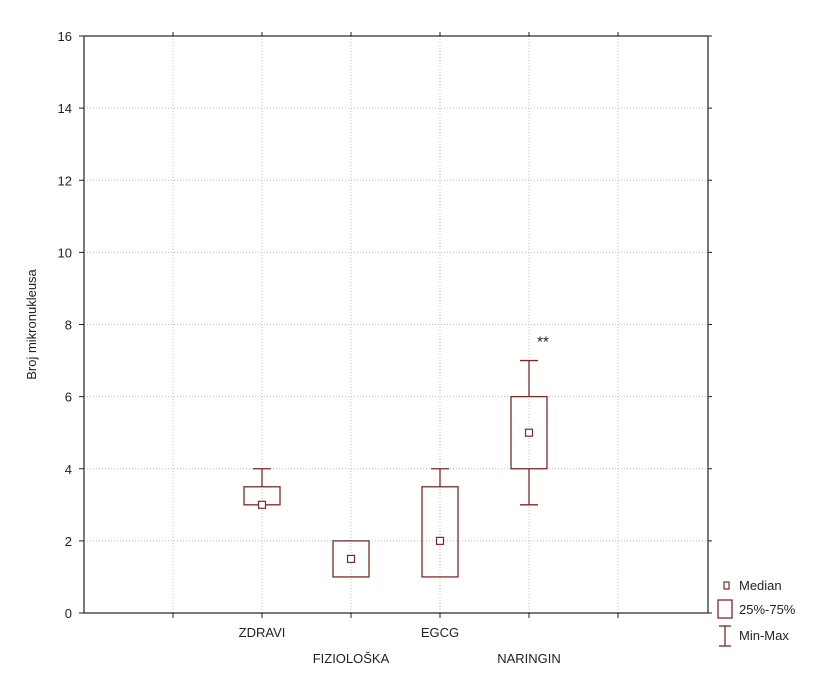  Describe the element at coordinates (767, 609) in the screenshot. I see `legend-box-label: 25%-75%` at that location.